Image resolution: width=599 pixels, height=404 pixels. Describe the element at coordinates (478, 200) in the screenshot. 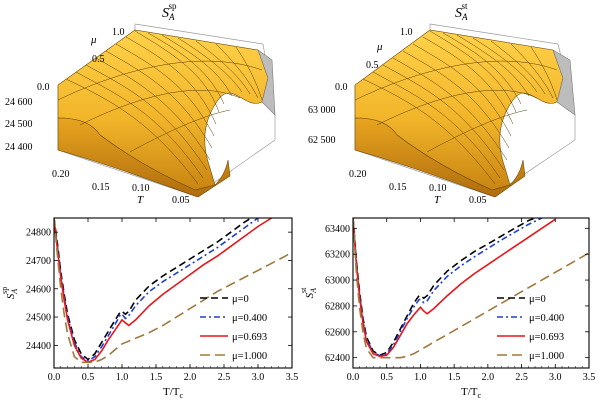

I see `t-tick-st-3: 0.05` at that location.